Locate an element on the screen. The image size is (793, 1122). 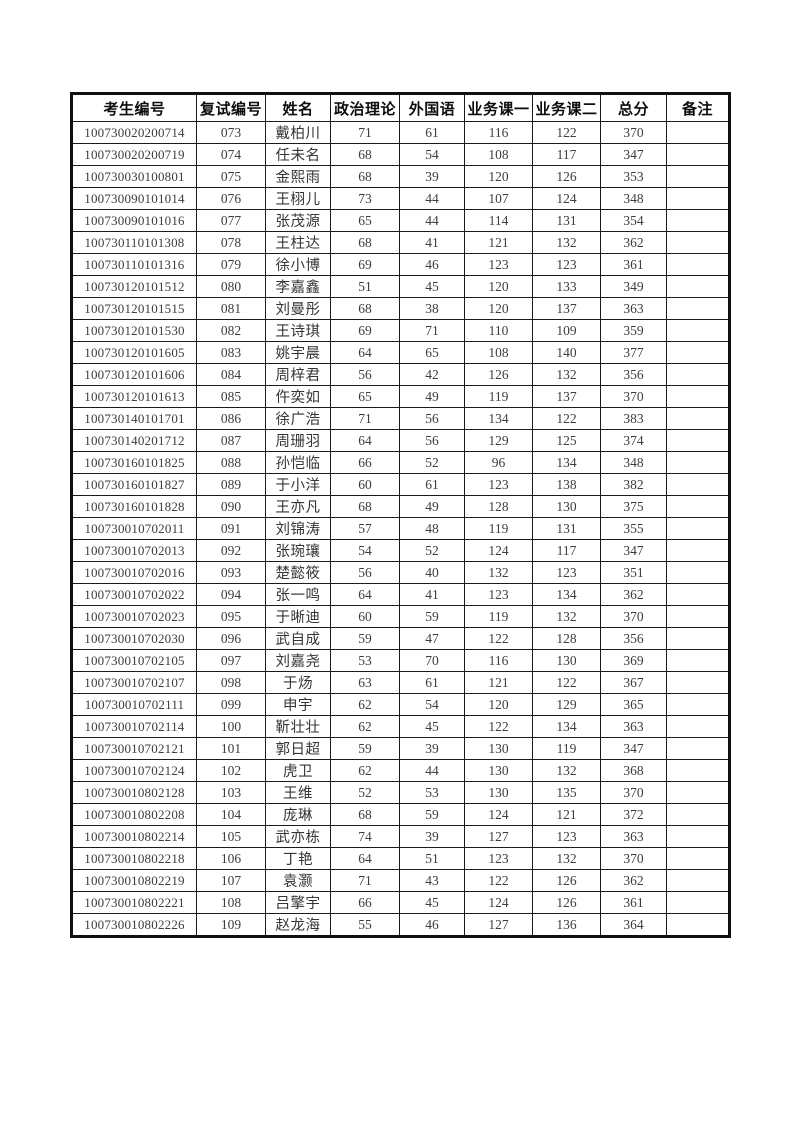
cell-candidate_no: 100730010802208 is located at coordinates (134, 814).